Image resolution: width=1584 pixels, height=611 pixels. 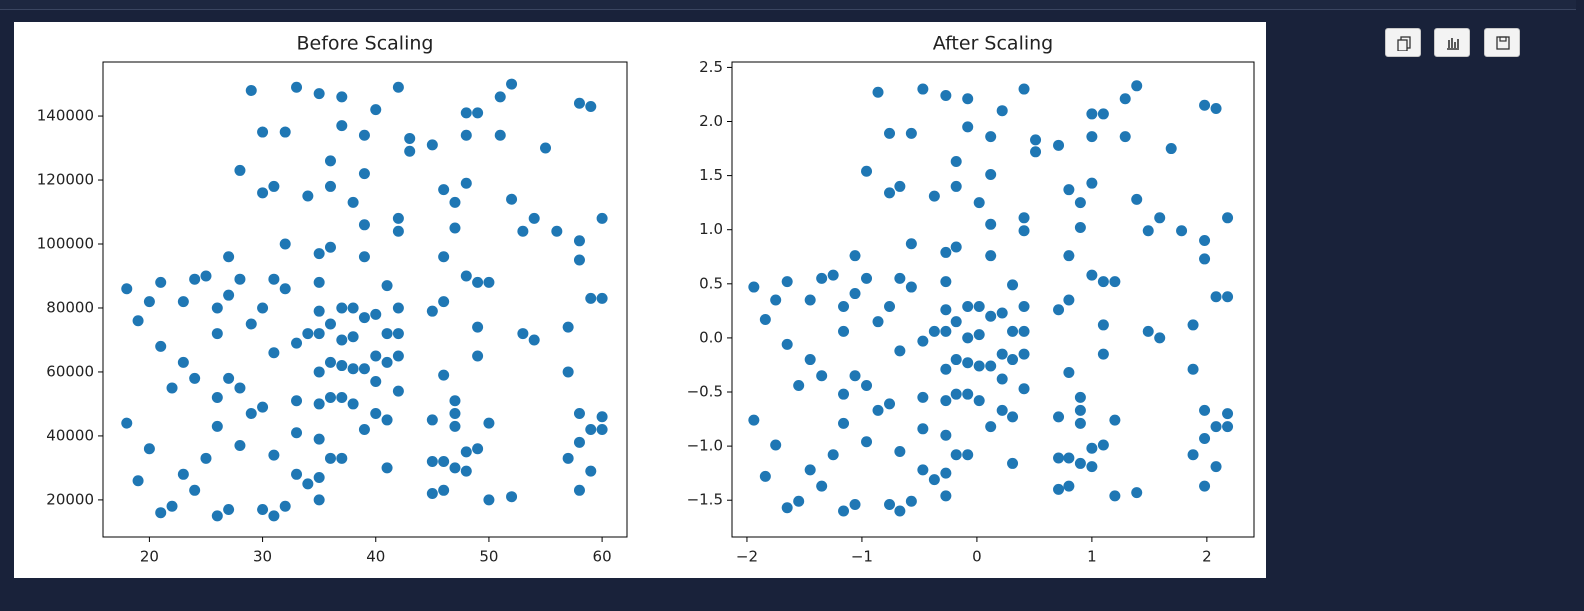 What do you see at coordinates (862, 557) in the screenshot?
I see `x-tick-label: −1` at bounding box center [862, 557].